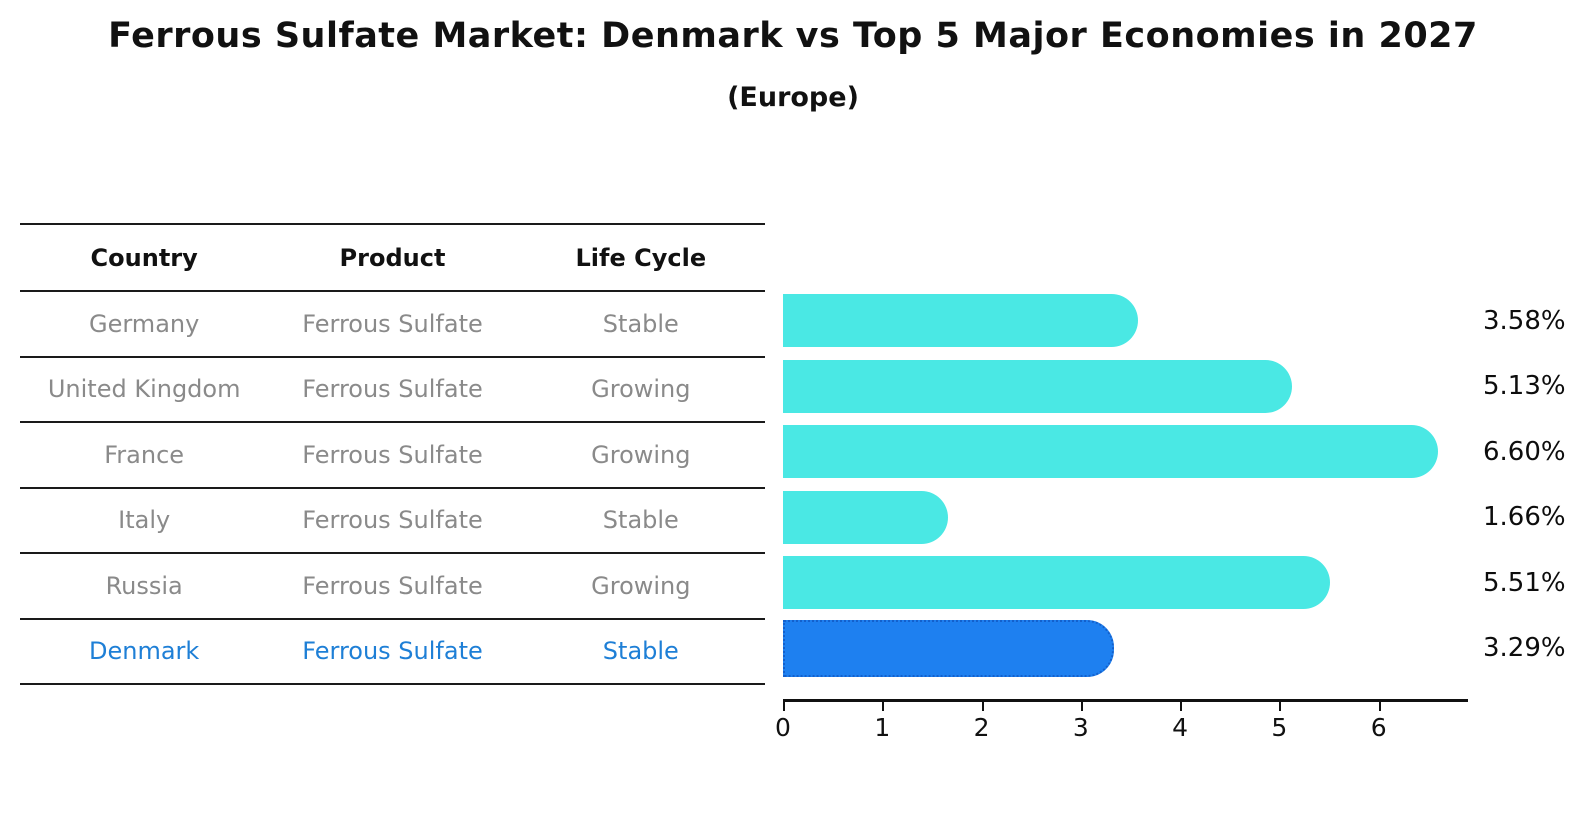 The height and width of the screenshot is (823, 1586). What do you see at coordinates (865, 517) in the screenshot?
I see `bar-italy` at bounding box center [865, 517].